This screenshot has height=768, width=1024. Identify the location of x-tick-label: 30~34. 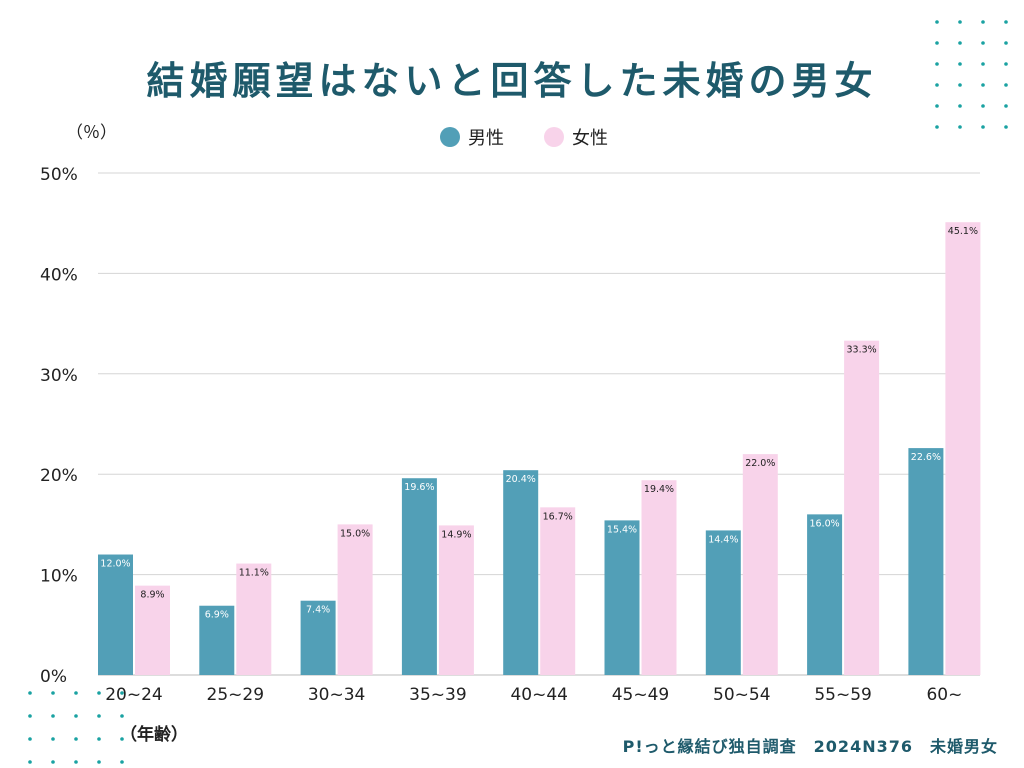
(337, 695).